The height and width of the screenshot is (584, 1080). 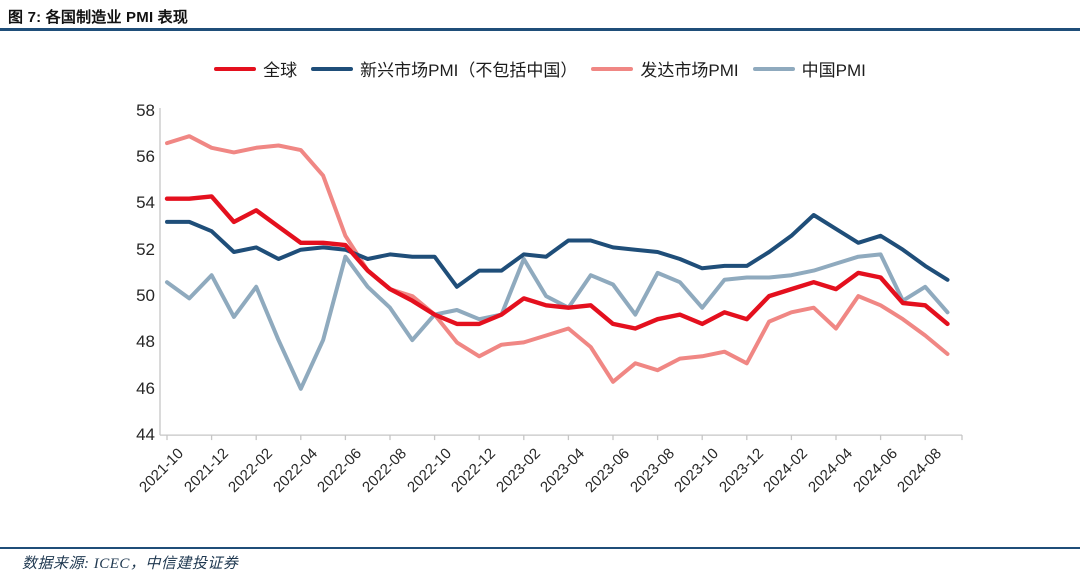 I want to click on legend-swatch-em-ex-china, so click(x=332, y=68).